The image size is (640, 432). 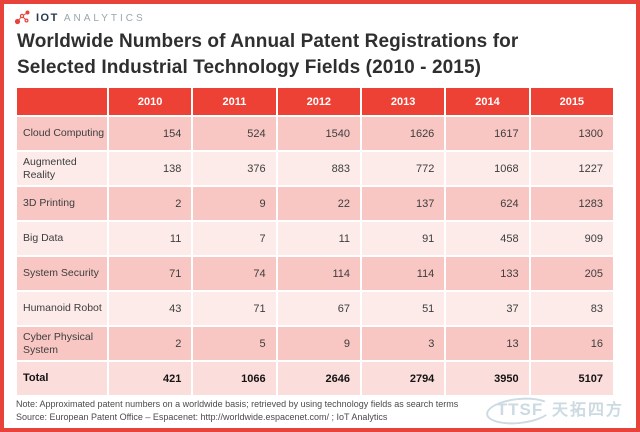 What do you see at coordinates (47, 18) in the screenshot?
I see `logo-text-iot: IOT` at bounding box center [47, 18].